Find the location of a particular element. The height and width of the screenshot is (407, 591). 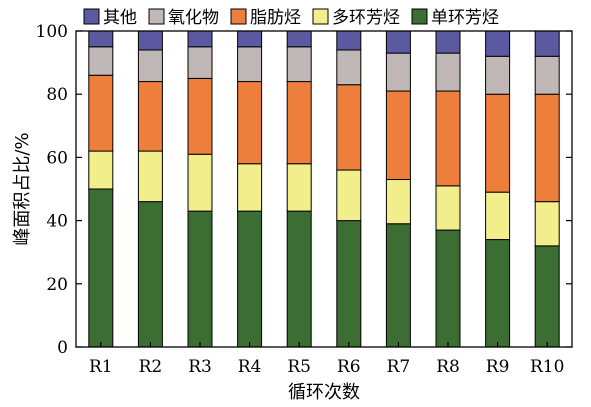

x-tick-label-r10: R10 is located at coordinates (547, 367).